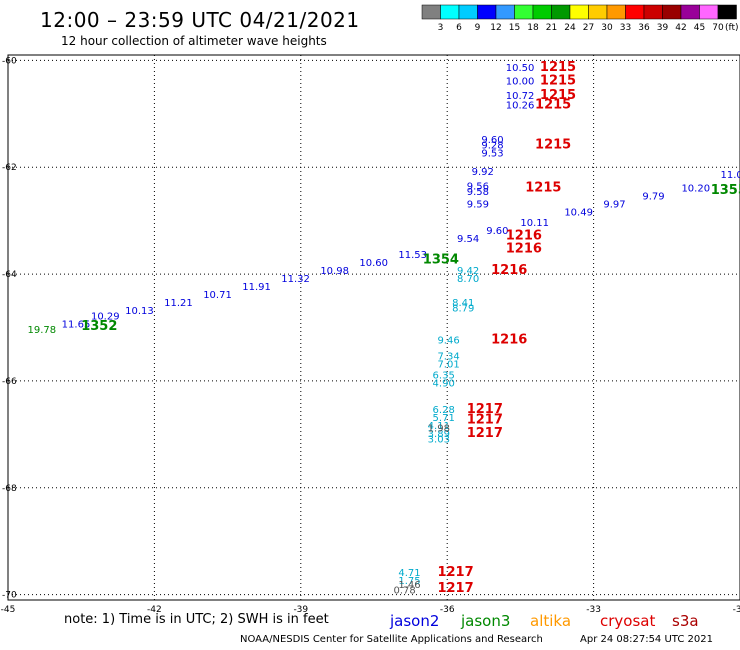 Image resolution: width=740 pixels, height=650 pixels. What do you see at coordinates (593, 610) in the screenshot?
I see `x-tick-label: -33` at bounding box center [593, 610].